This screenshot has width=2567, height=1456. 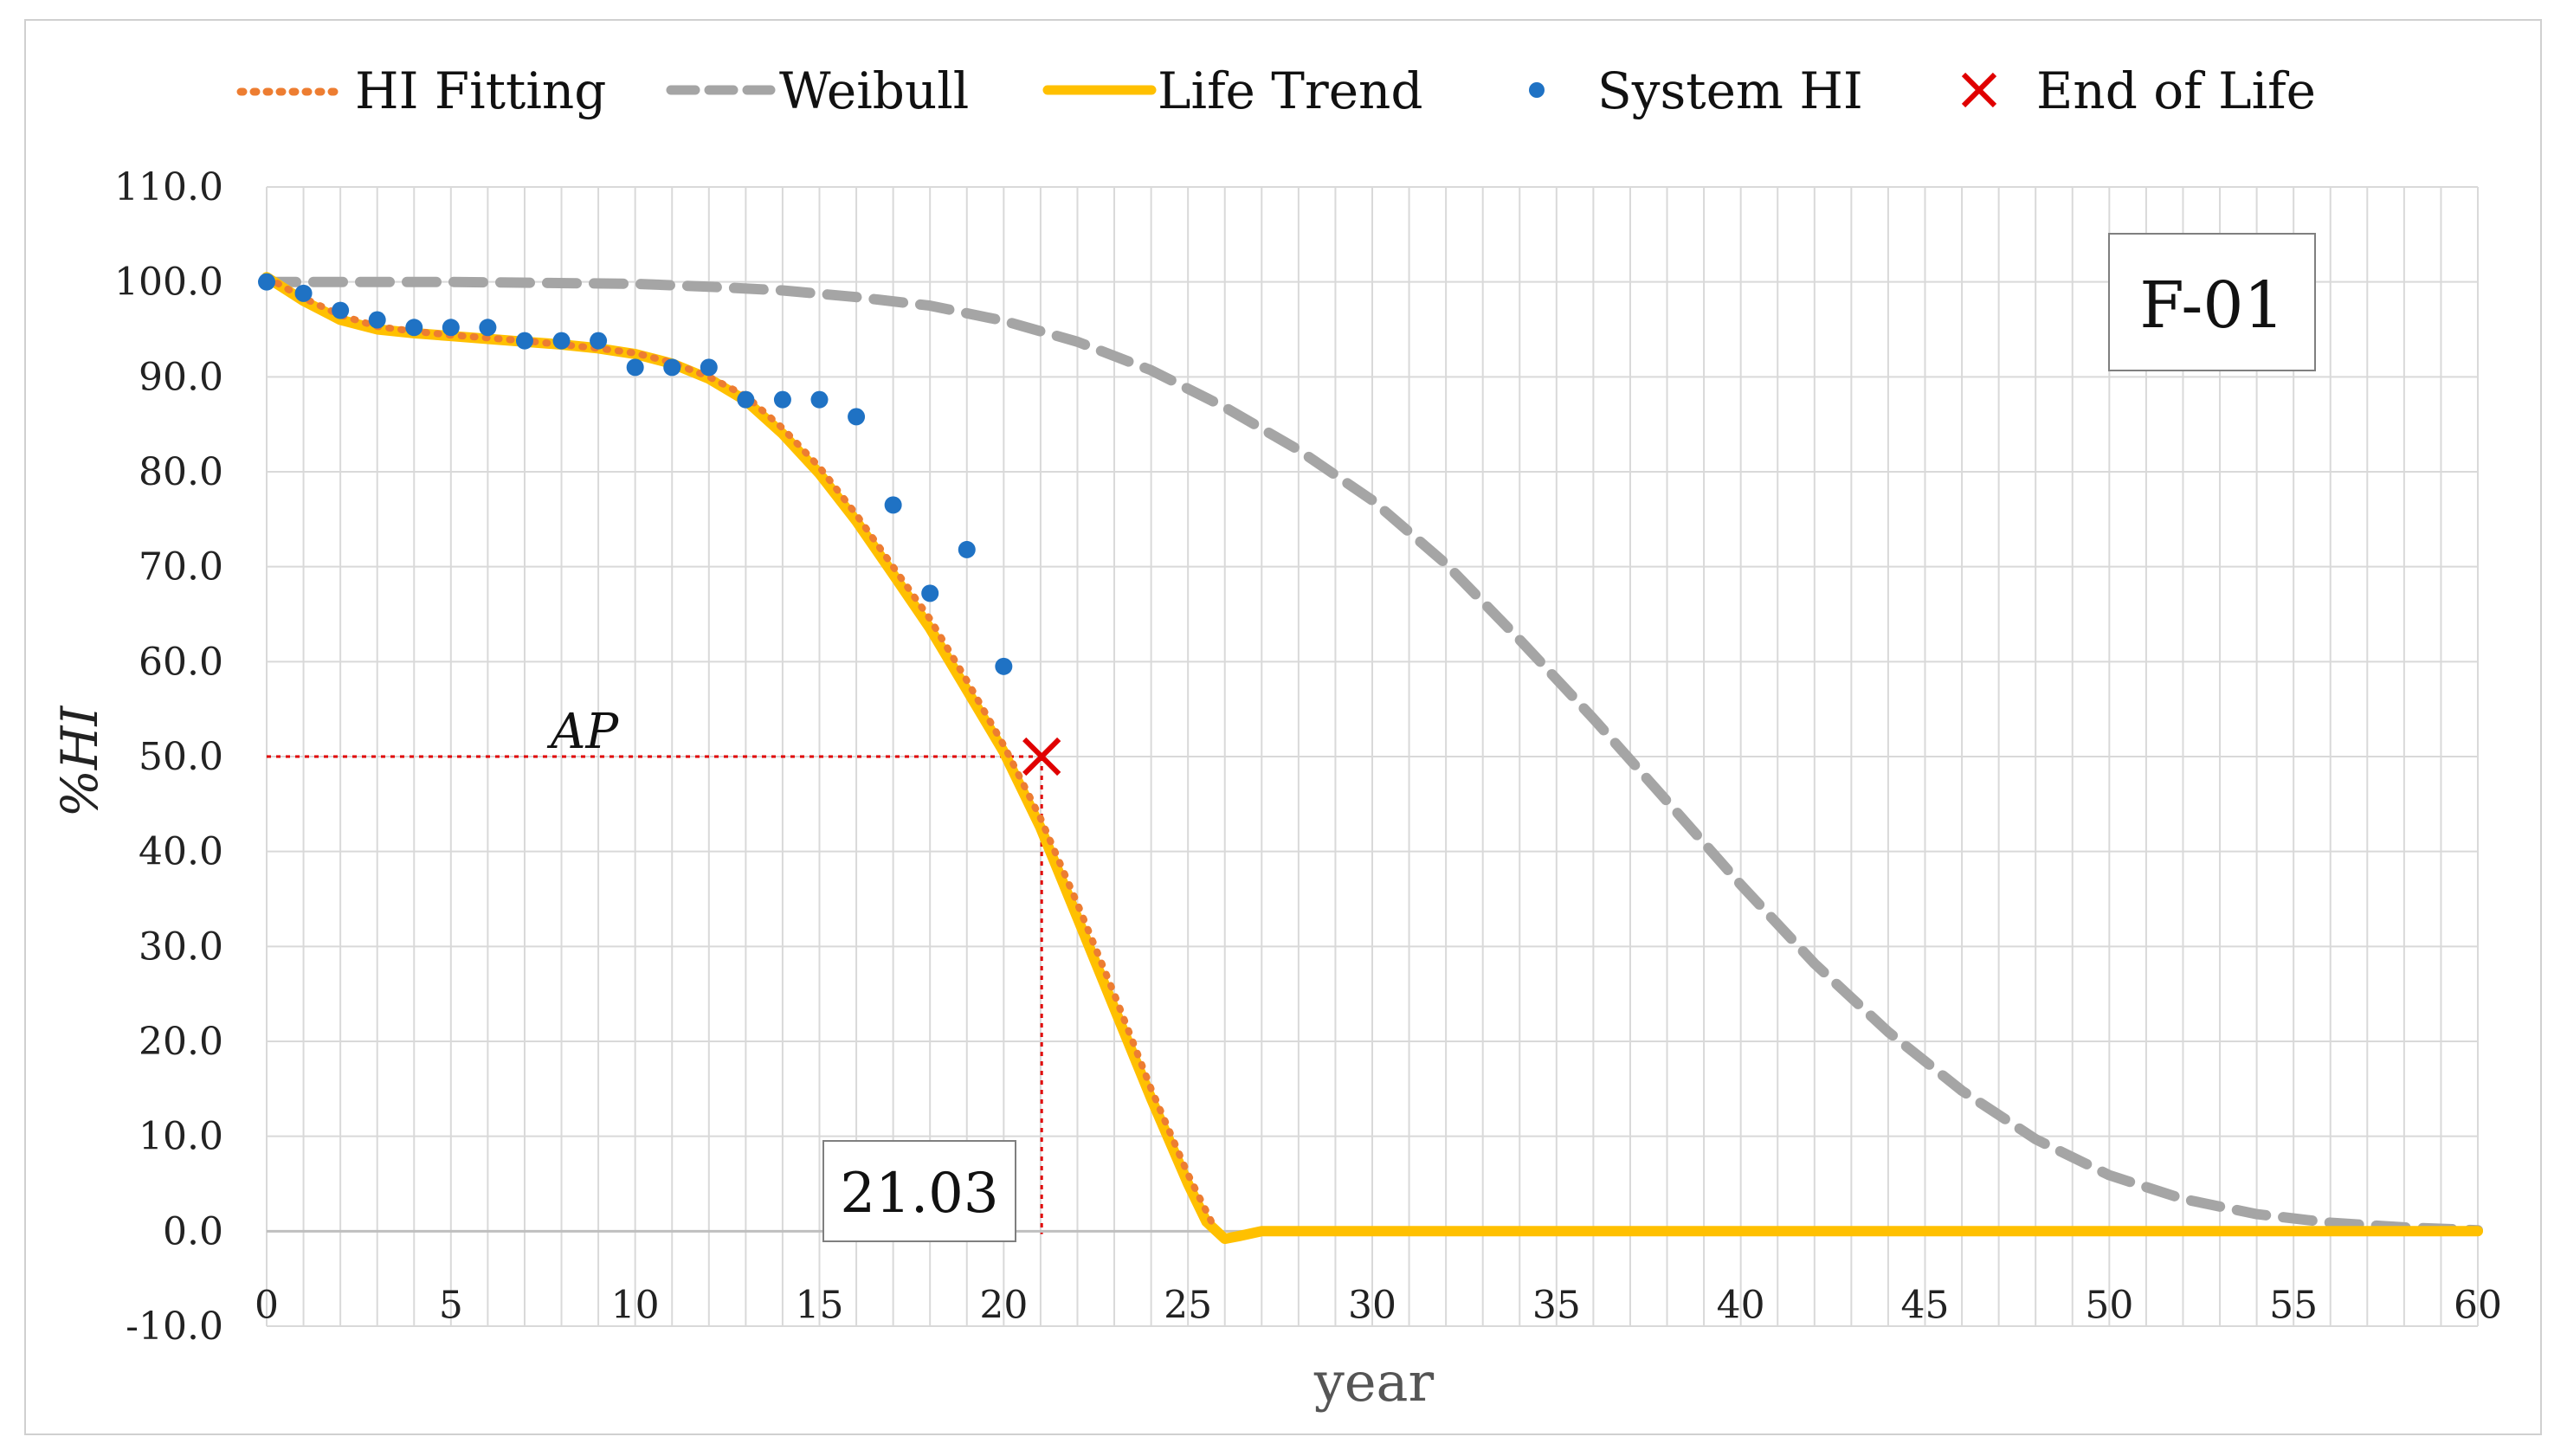 I want to click on y-tick-label: 20.0, so click(x=181, y=1042).